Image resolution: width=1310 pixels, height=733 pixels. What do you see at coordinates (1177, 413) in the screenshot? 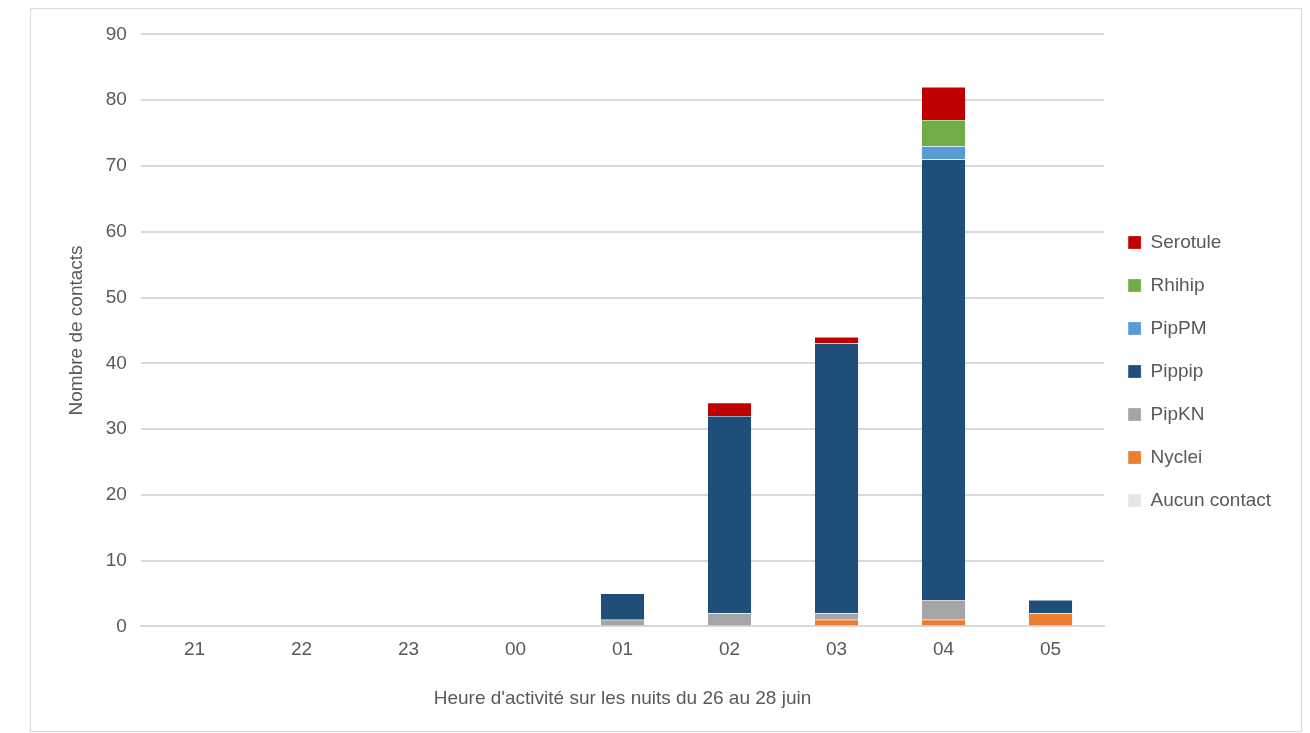
I see `legend-label: PipKN` at bounding box center [1177, 413].